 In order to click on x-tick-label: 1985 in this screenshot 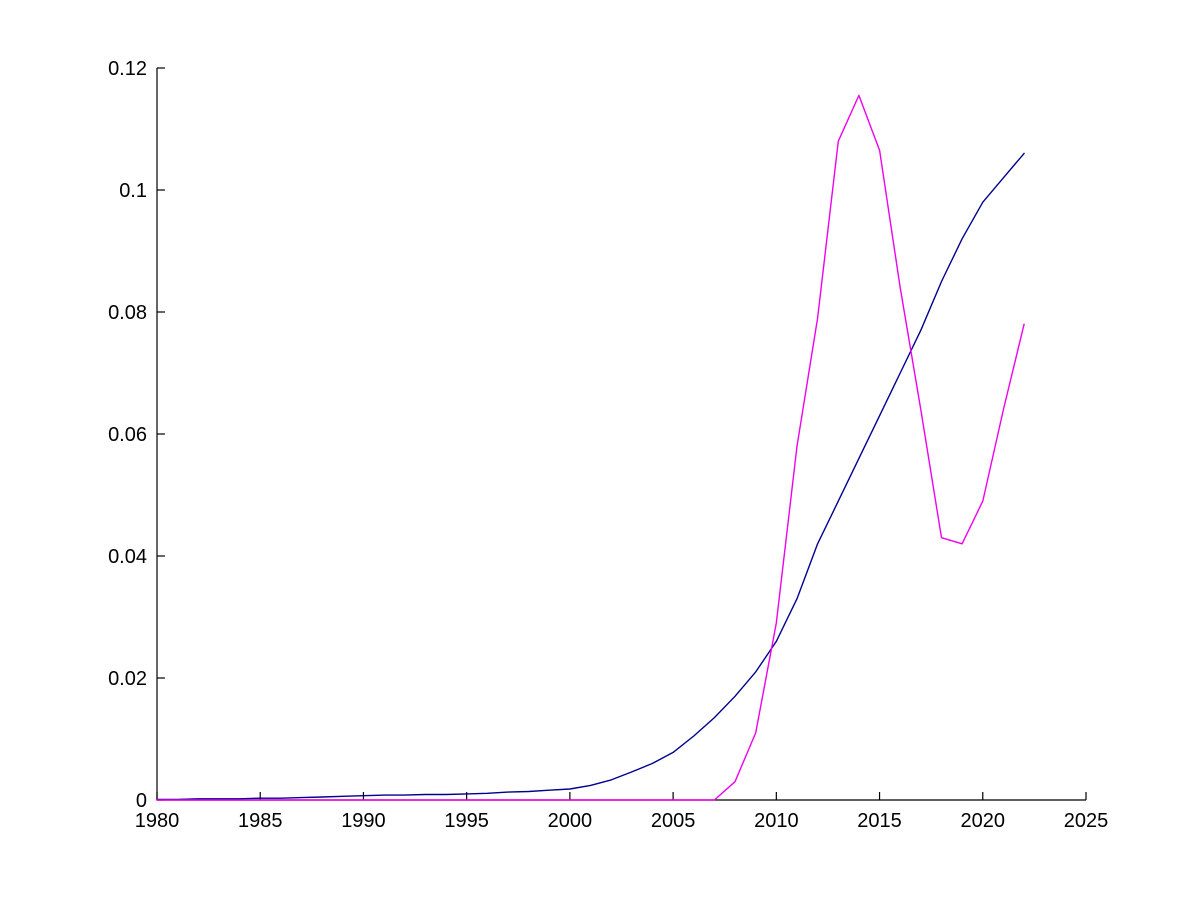, I will do `click(260, 821)`.